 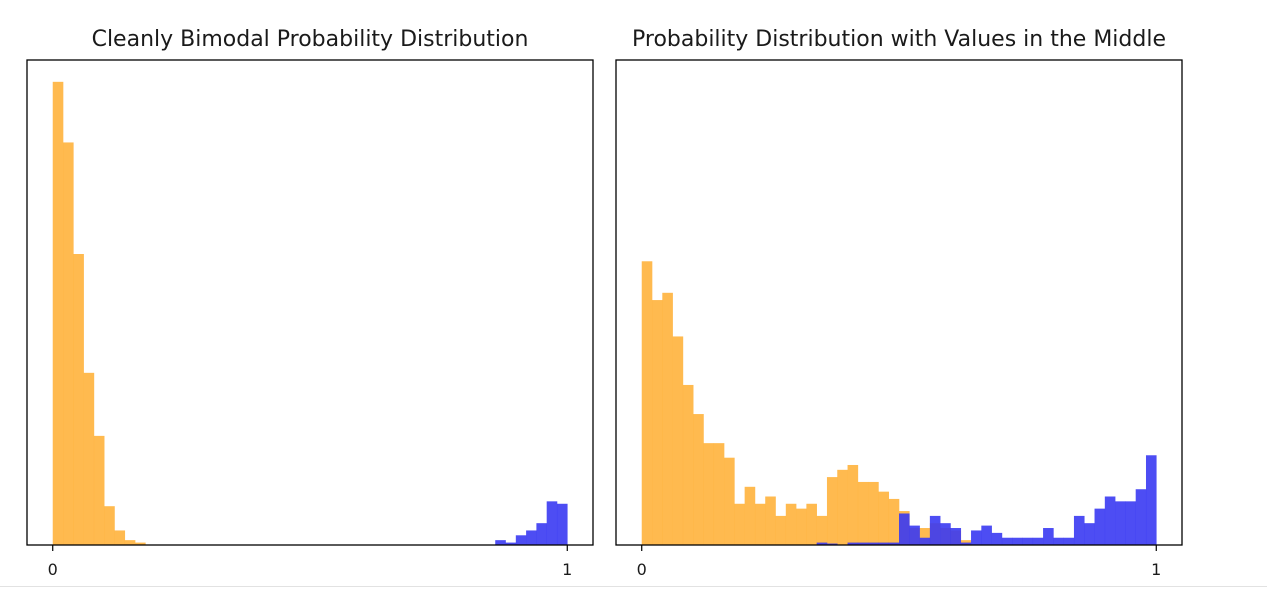 I want to click on right-x-tick-label-0: 0, so click(x=642, y=569).